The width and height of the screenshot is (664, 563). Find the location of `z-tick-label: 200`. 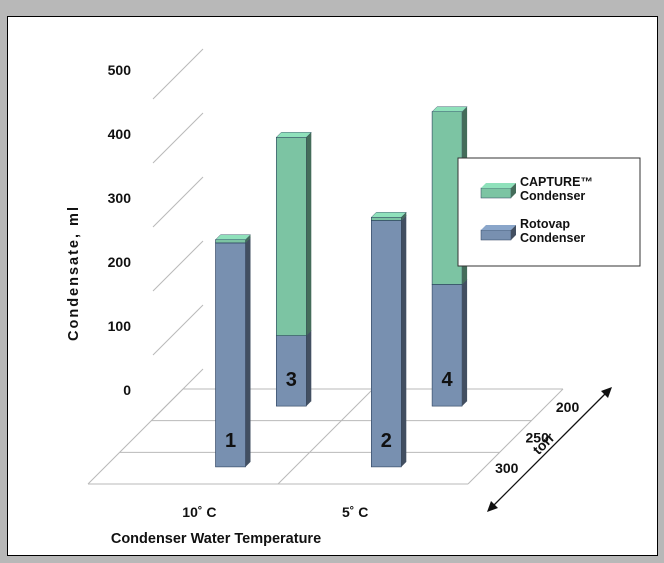

z-tick-label: 200 is located at coordinates (568, 407).